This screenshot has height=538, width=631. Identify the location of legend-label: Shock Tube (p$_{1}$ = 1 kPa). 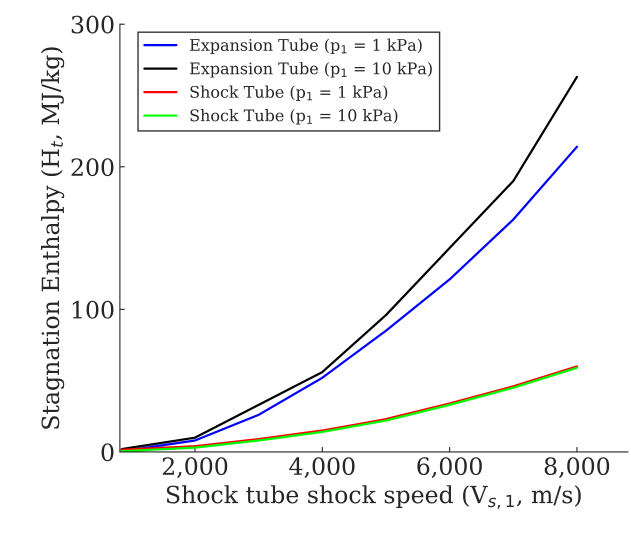
(289, 93).